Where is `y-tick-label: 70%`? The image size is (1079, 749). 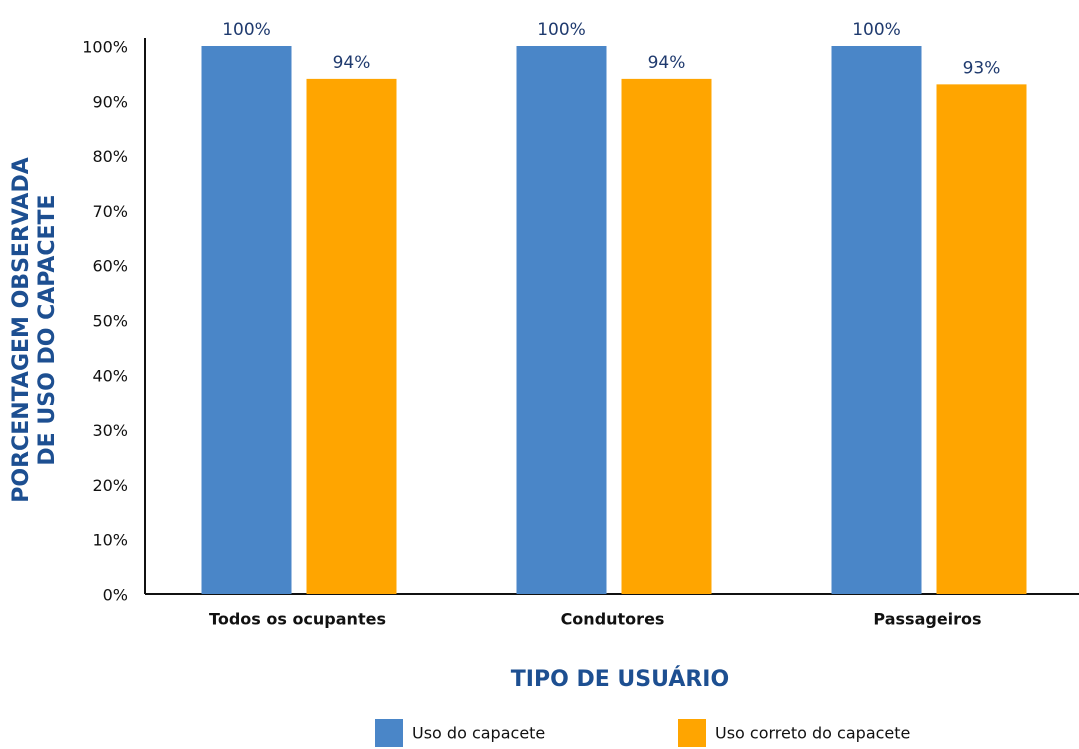 y-tick-label: 70% is located at coordinates (110, 211).